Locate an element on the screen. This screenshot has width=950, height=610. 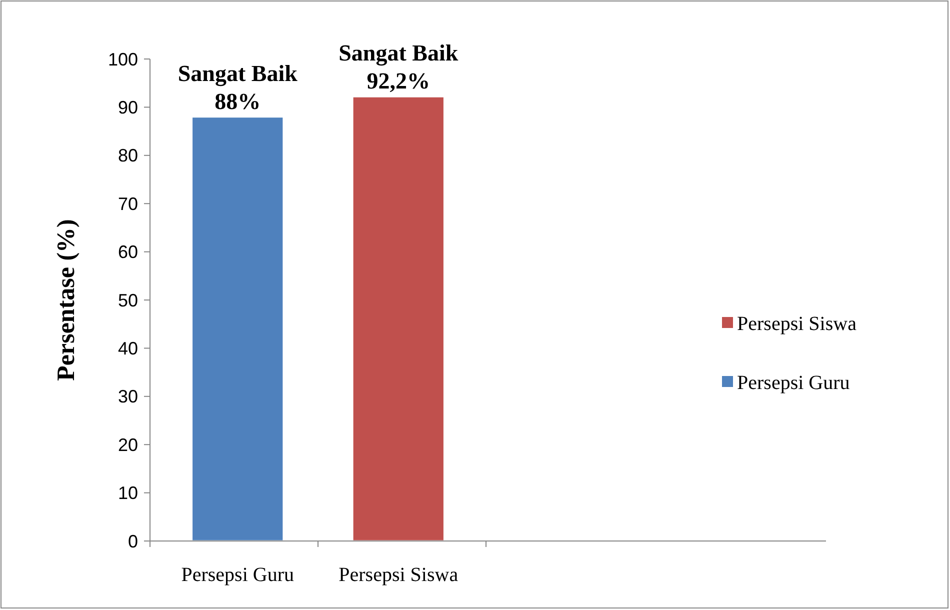
y-tick-label: 40 is located at coordinates (128, 348).